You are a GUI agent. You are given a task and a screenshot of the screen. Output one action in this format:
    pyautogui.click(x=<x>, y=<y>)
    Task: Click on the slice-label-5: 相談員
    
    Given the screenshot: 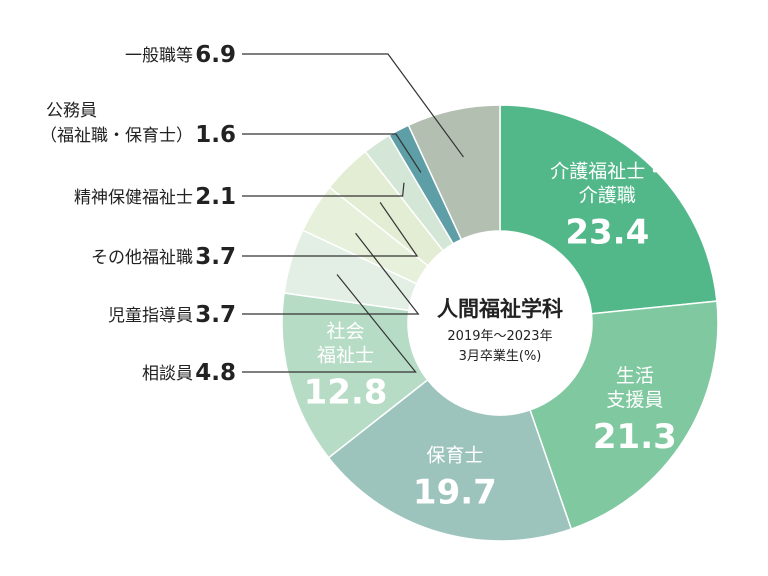 What is the action you would take?
    pyautogui.click(x=167, y=374)
    